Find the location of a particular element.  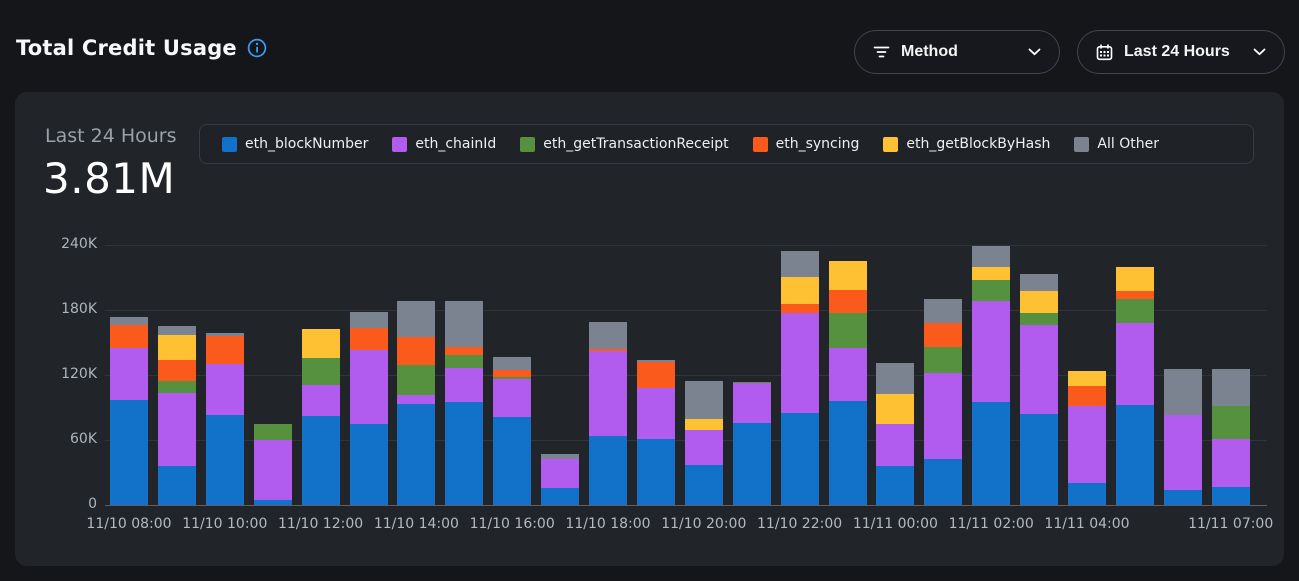

legend-item-eth_syncing: eth_syncing is located at coordinates (805, 144).